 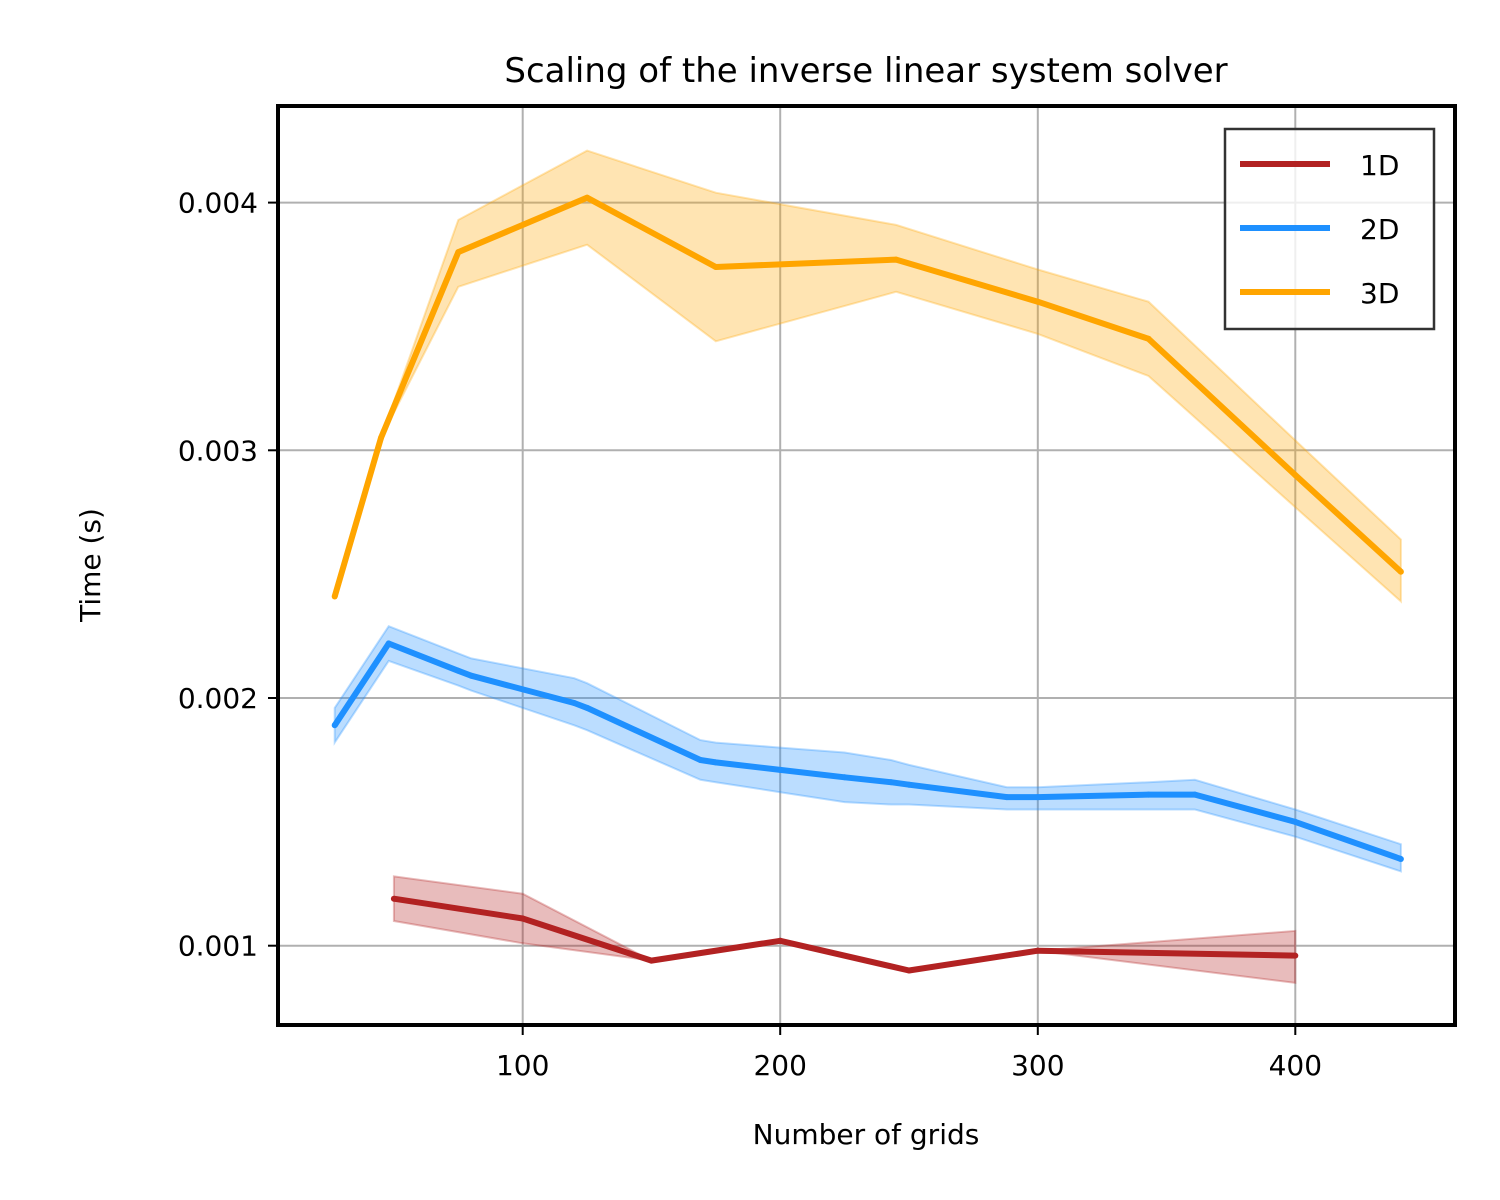 What do you see at coordinates (218, 698) in the screenshot?
I see `y-tick-label: 0.002` at bounding box center [218, 698].